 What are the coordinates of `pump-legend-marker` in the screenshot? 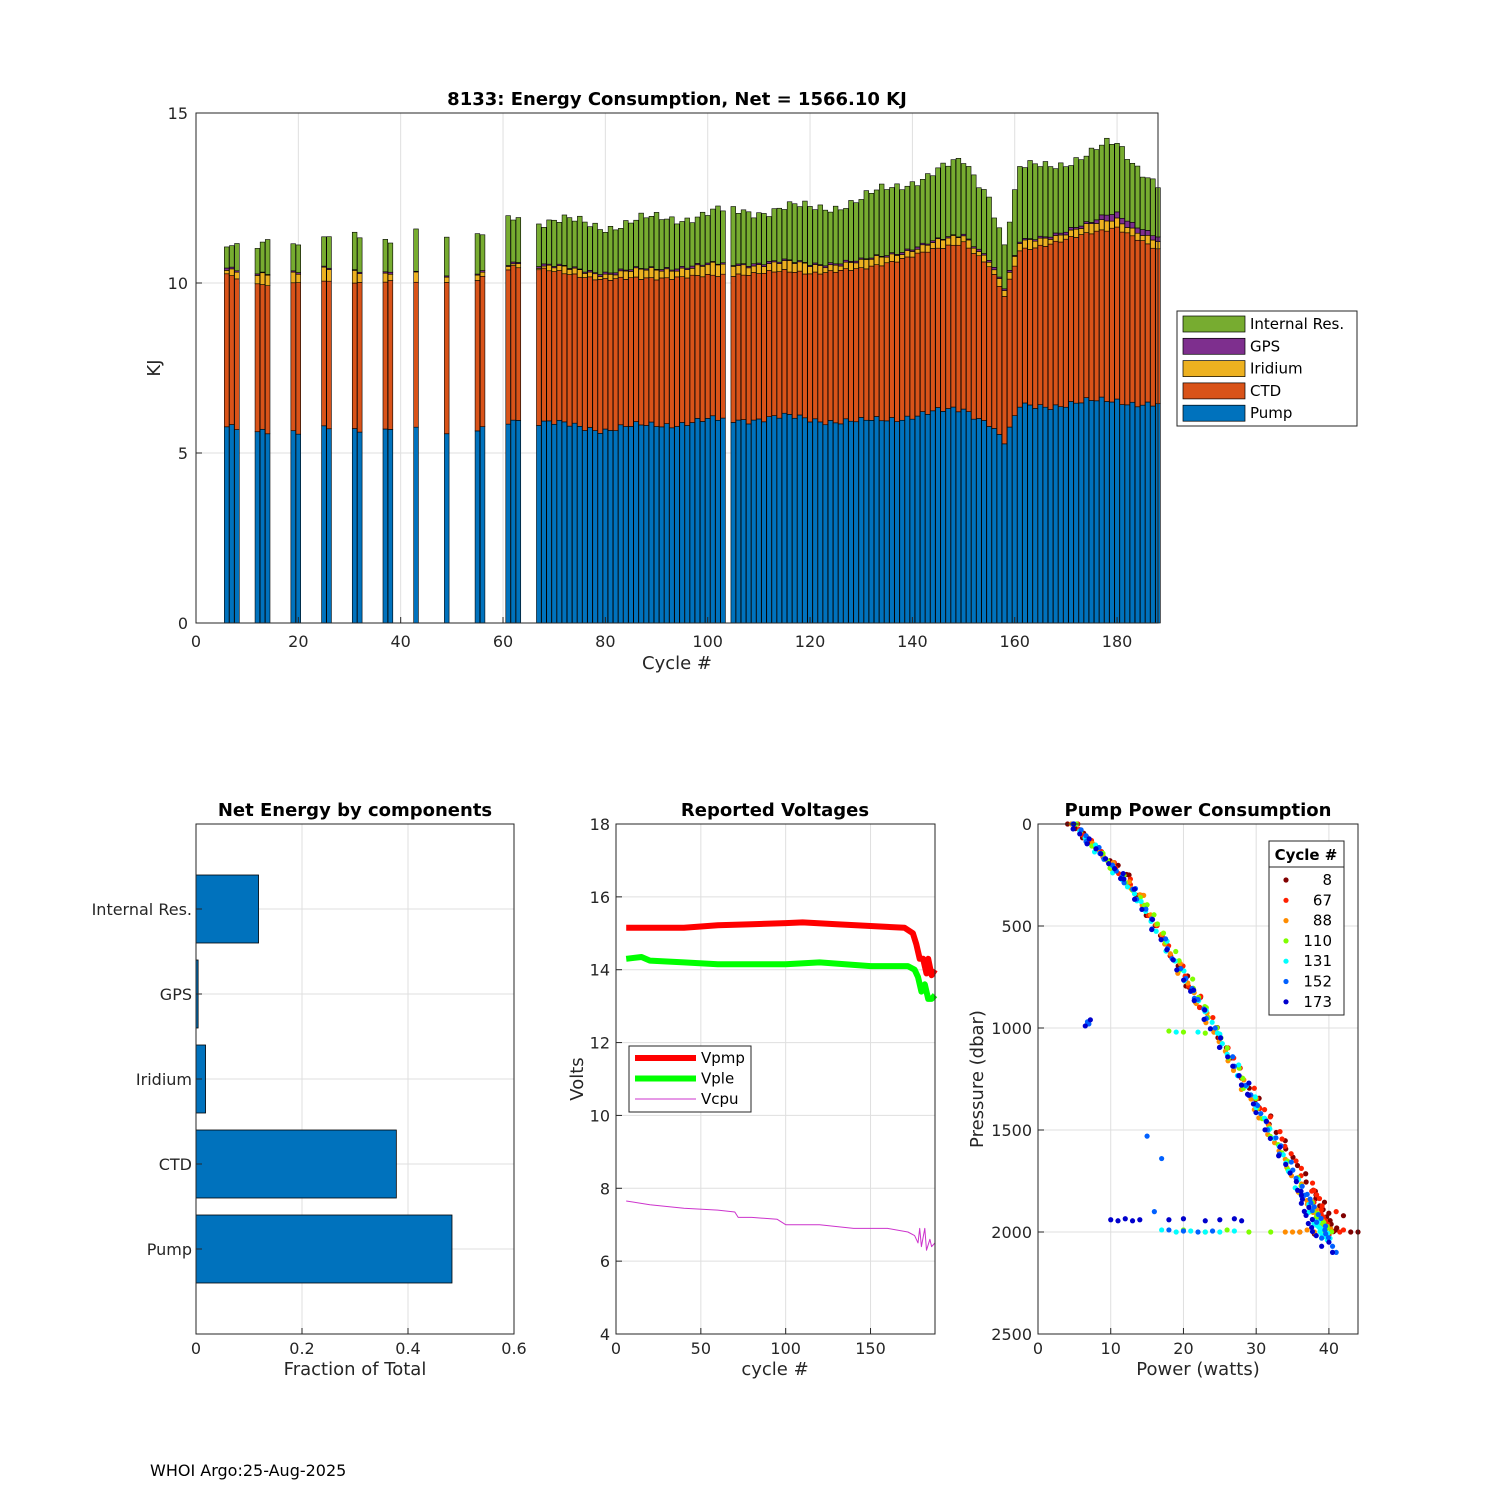 It's located at (1286, 961).